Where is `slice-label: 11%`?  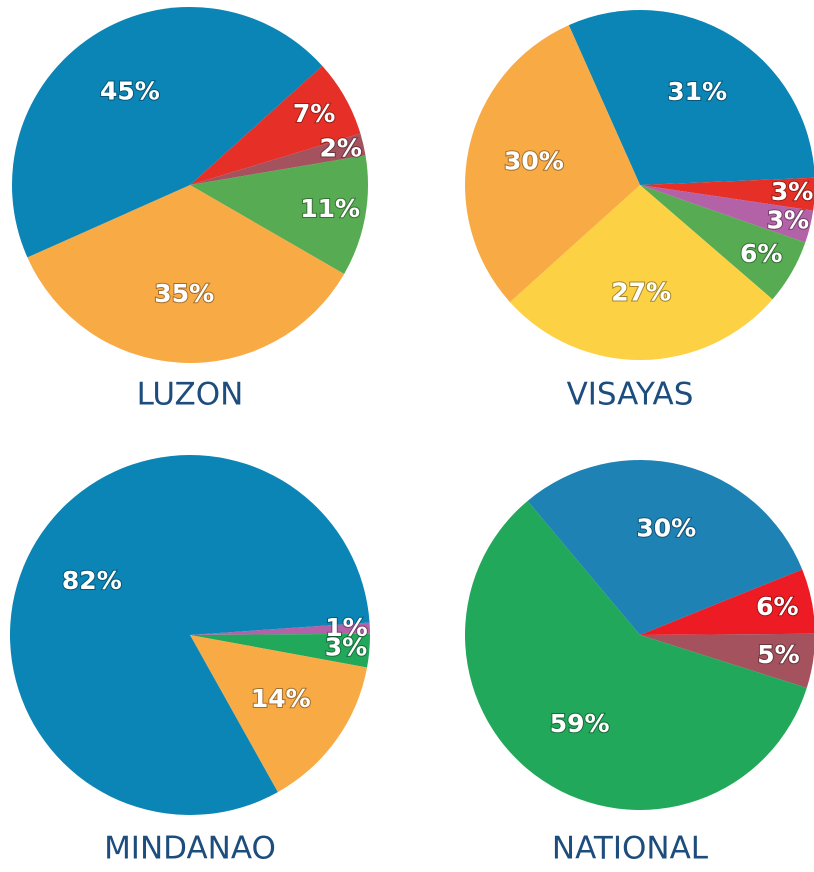
slice-label: 11% is located at coordinates (330, 208).